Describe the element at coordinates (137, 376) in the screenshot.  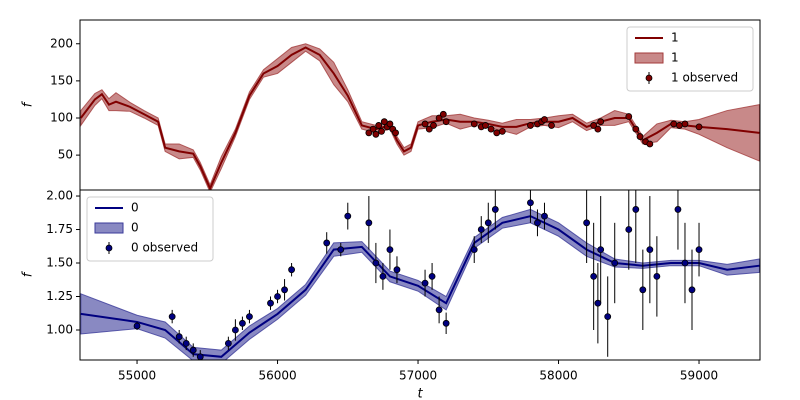
I see `x-tick-label: 55000` at that location.